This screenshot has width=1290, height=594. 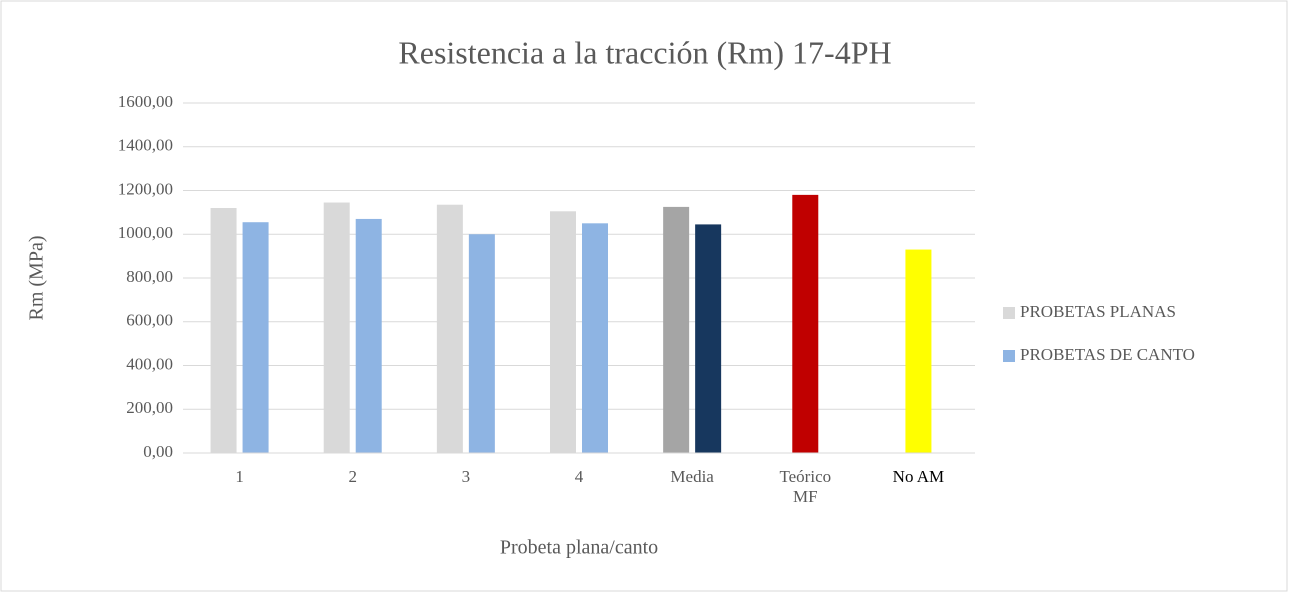 What do you see at coordinates (918, 476) in the screenshot?
I see `x-tick-label: No AM` at bounding box center [918, 476].